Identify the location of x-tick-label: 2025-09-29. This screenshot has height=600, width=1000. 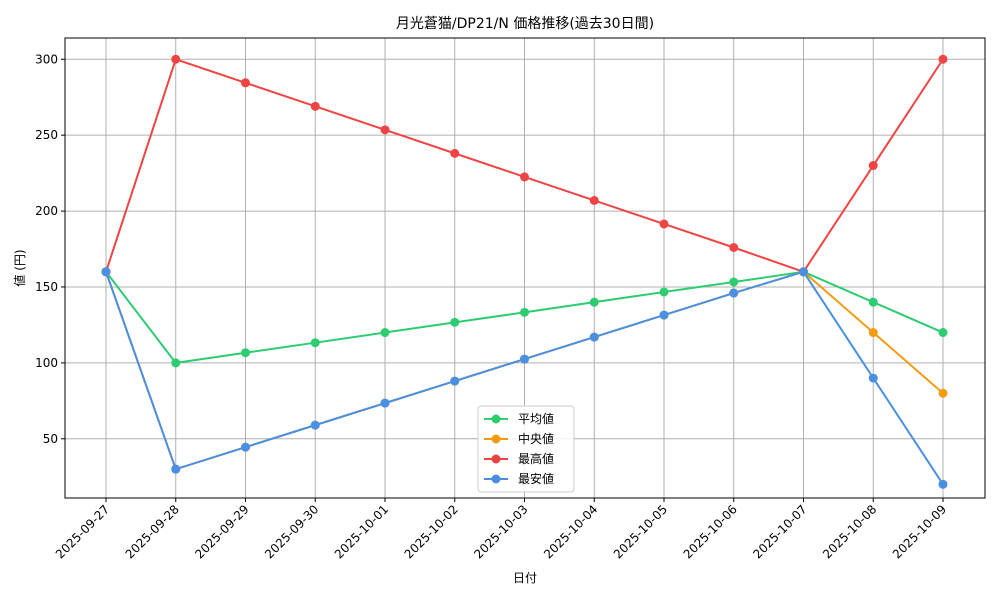
(221, 531).